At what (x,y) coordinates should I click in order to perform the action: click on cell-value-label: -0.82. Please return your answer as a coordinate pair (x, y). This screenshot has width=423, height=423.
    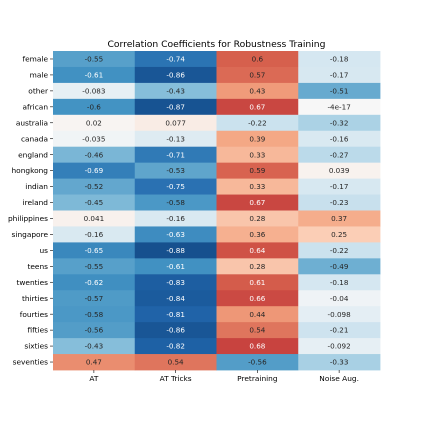
    Looking at the image, I should click on (175, 346).